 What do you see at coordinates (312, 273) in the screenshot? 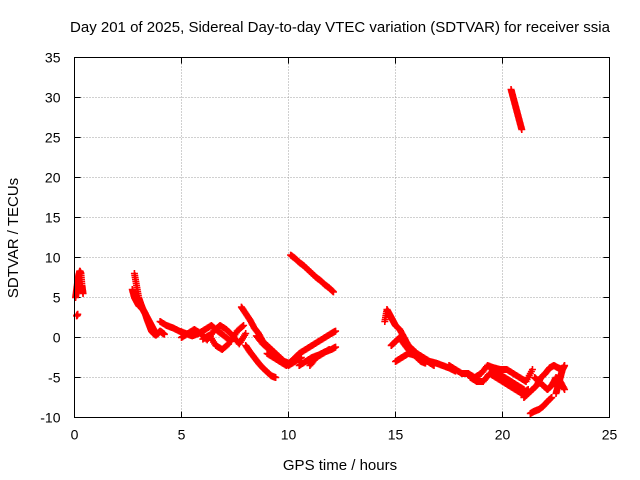
I see `series-seg-e` at bounding box center [312, 273].